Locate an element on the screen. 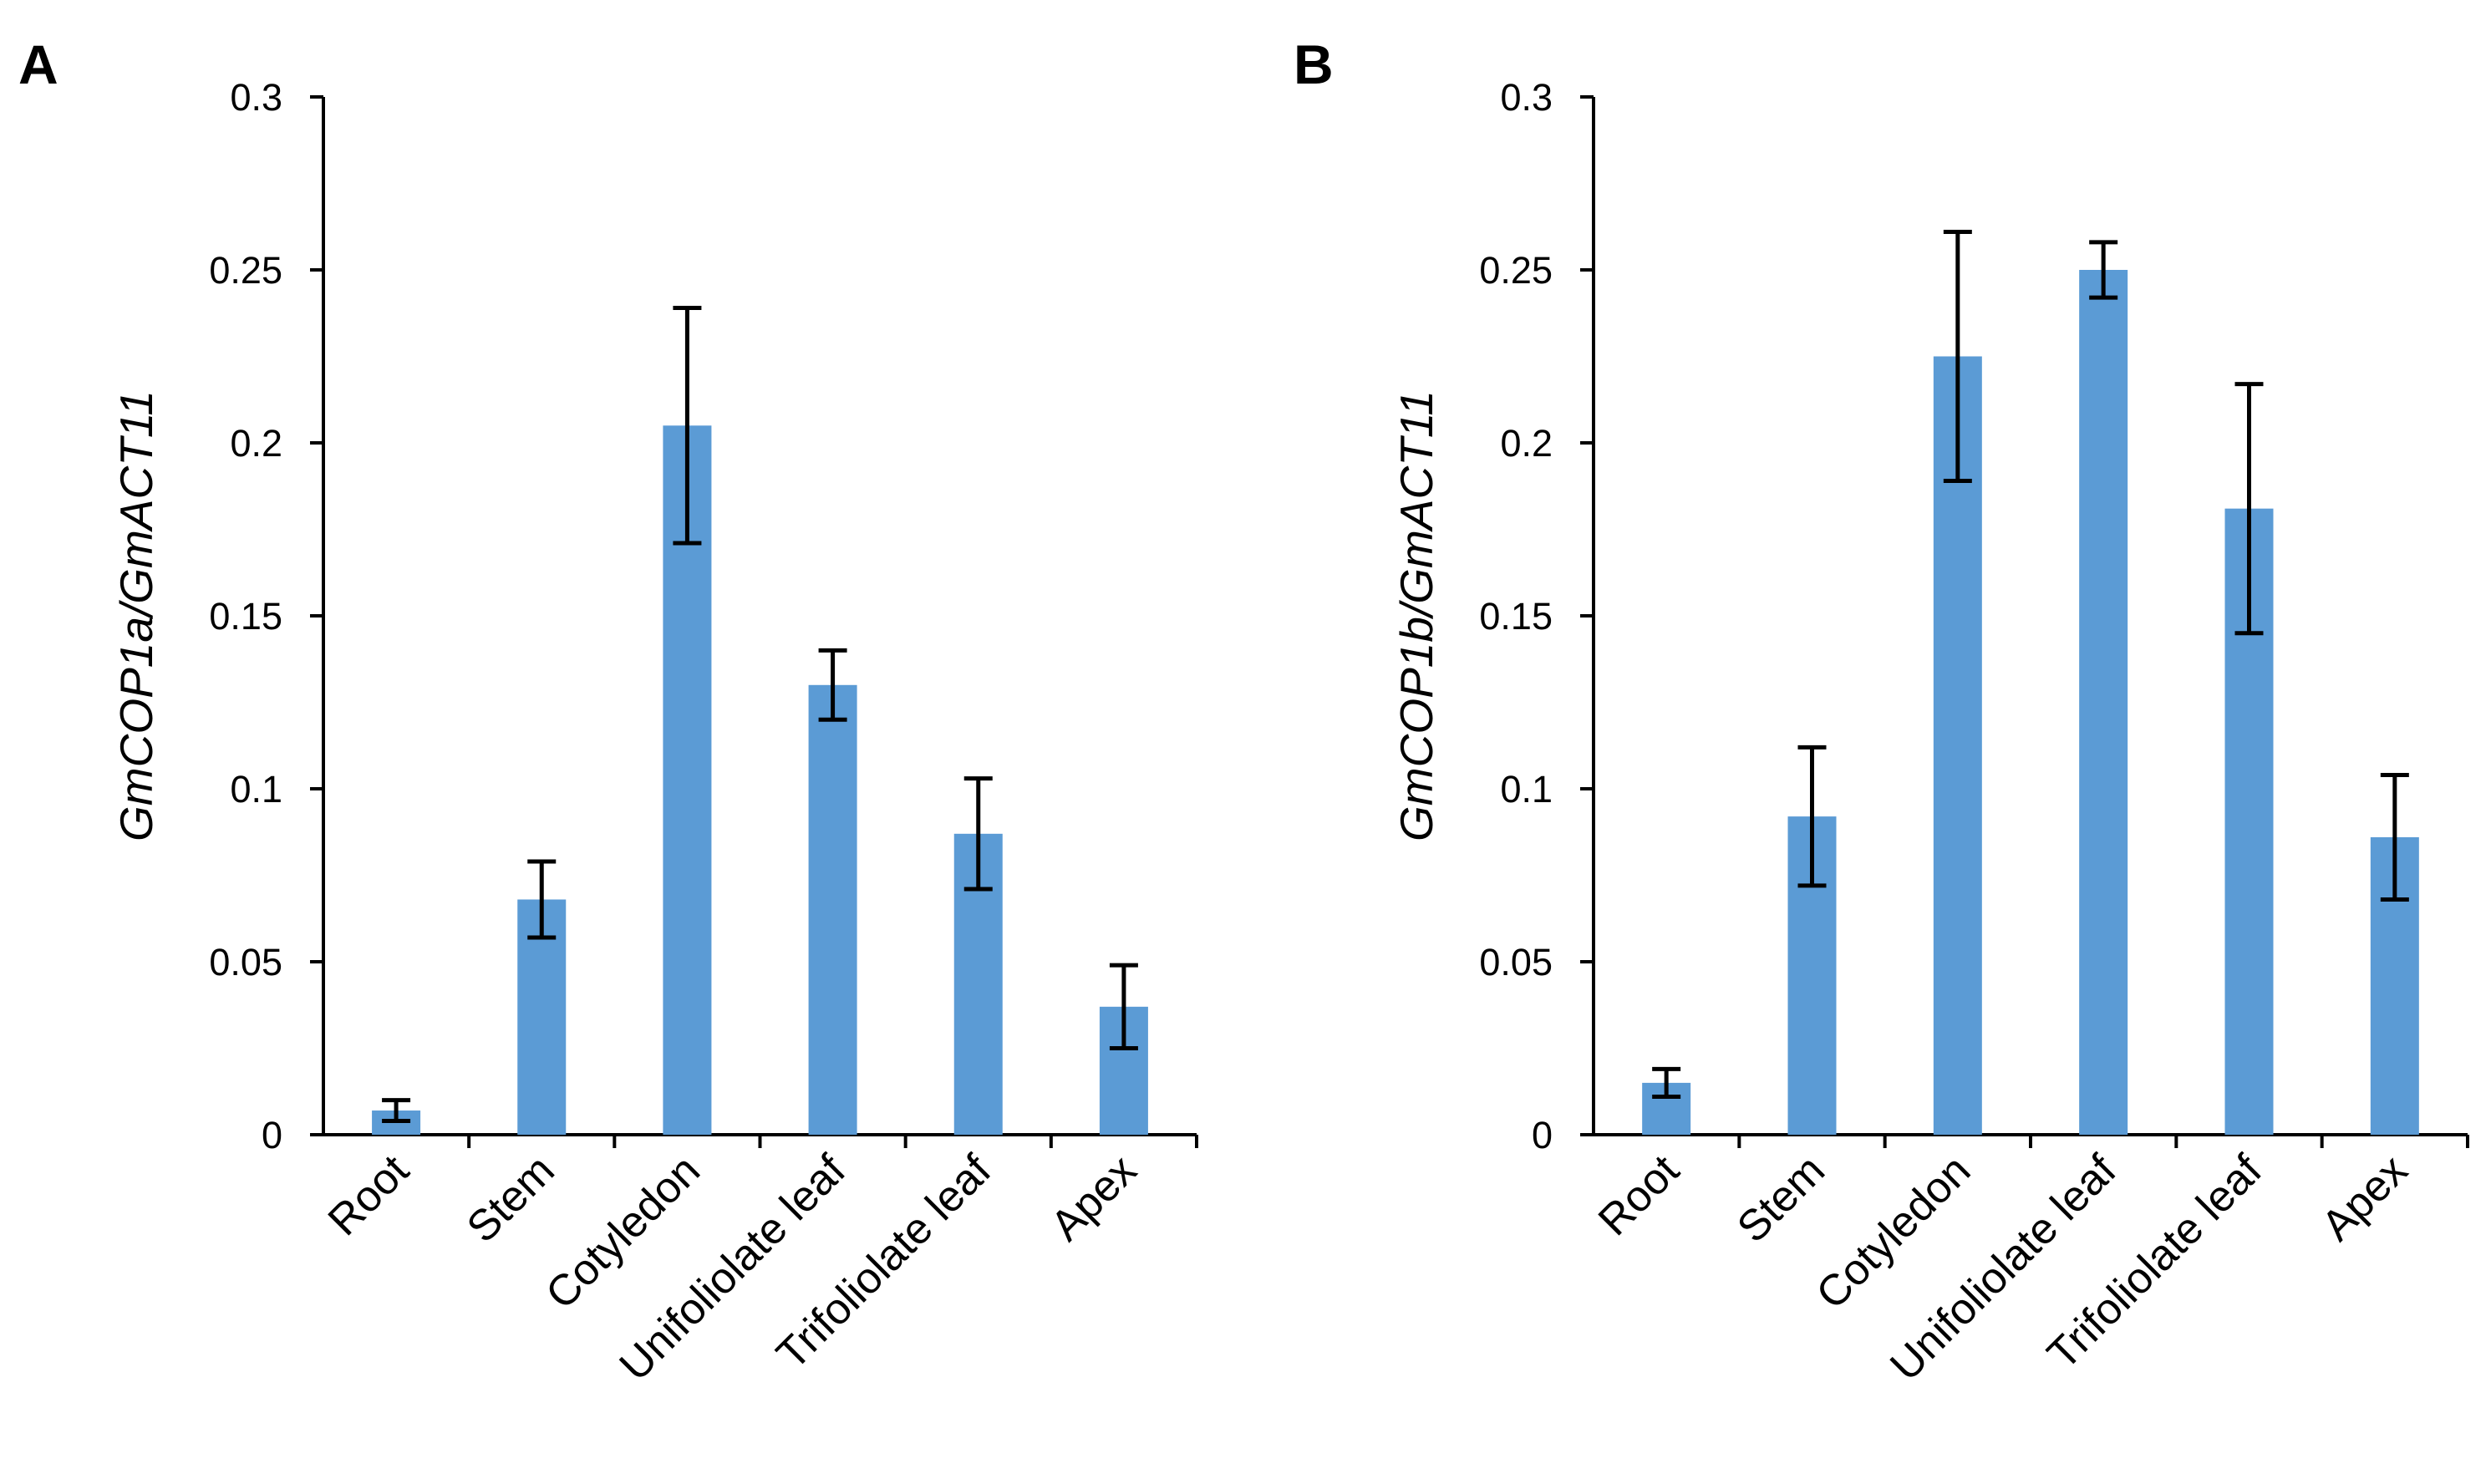 The width and height of the screenshot is (2491, 1484). y-axis-title: GmCOP1a/GmACT11 is located at coordinates (136, 615).